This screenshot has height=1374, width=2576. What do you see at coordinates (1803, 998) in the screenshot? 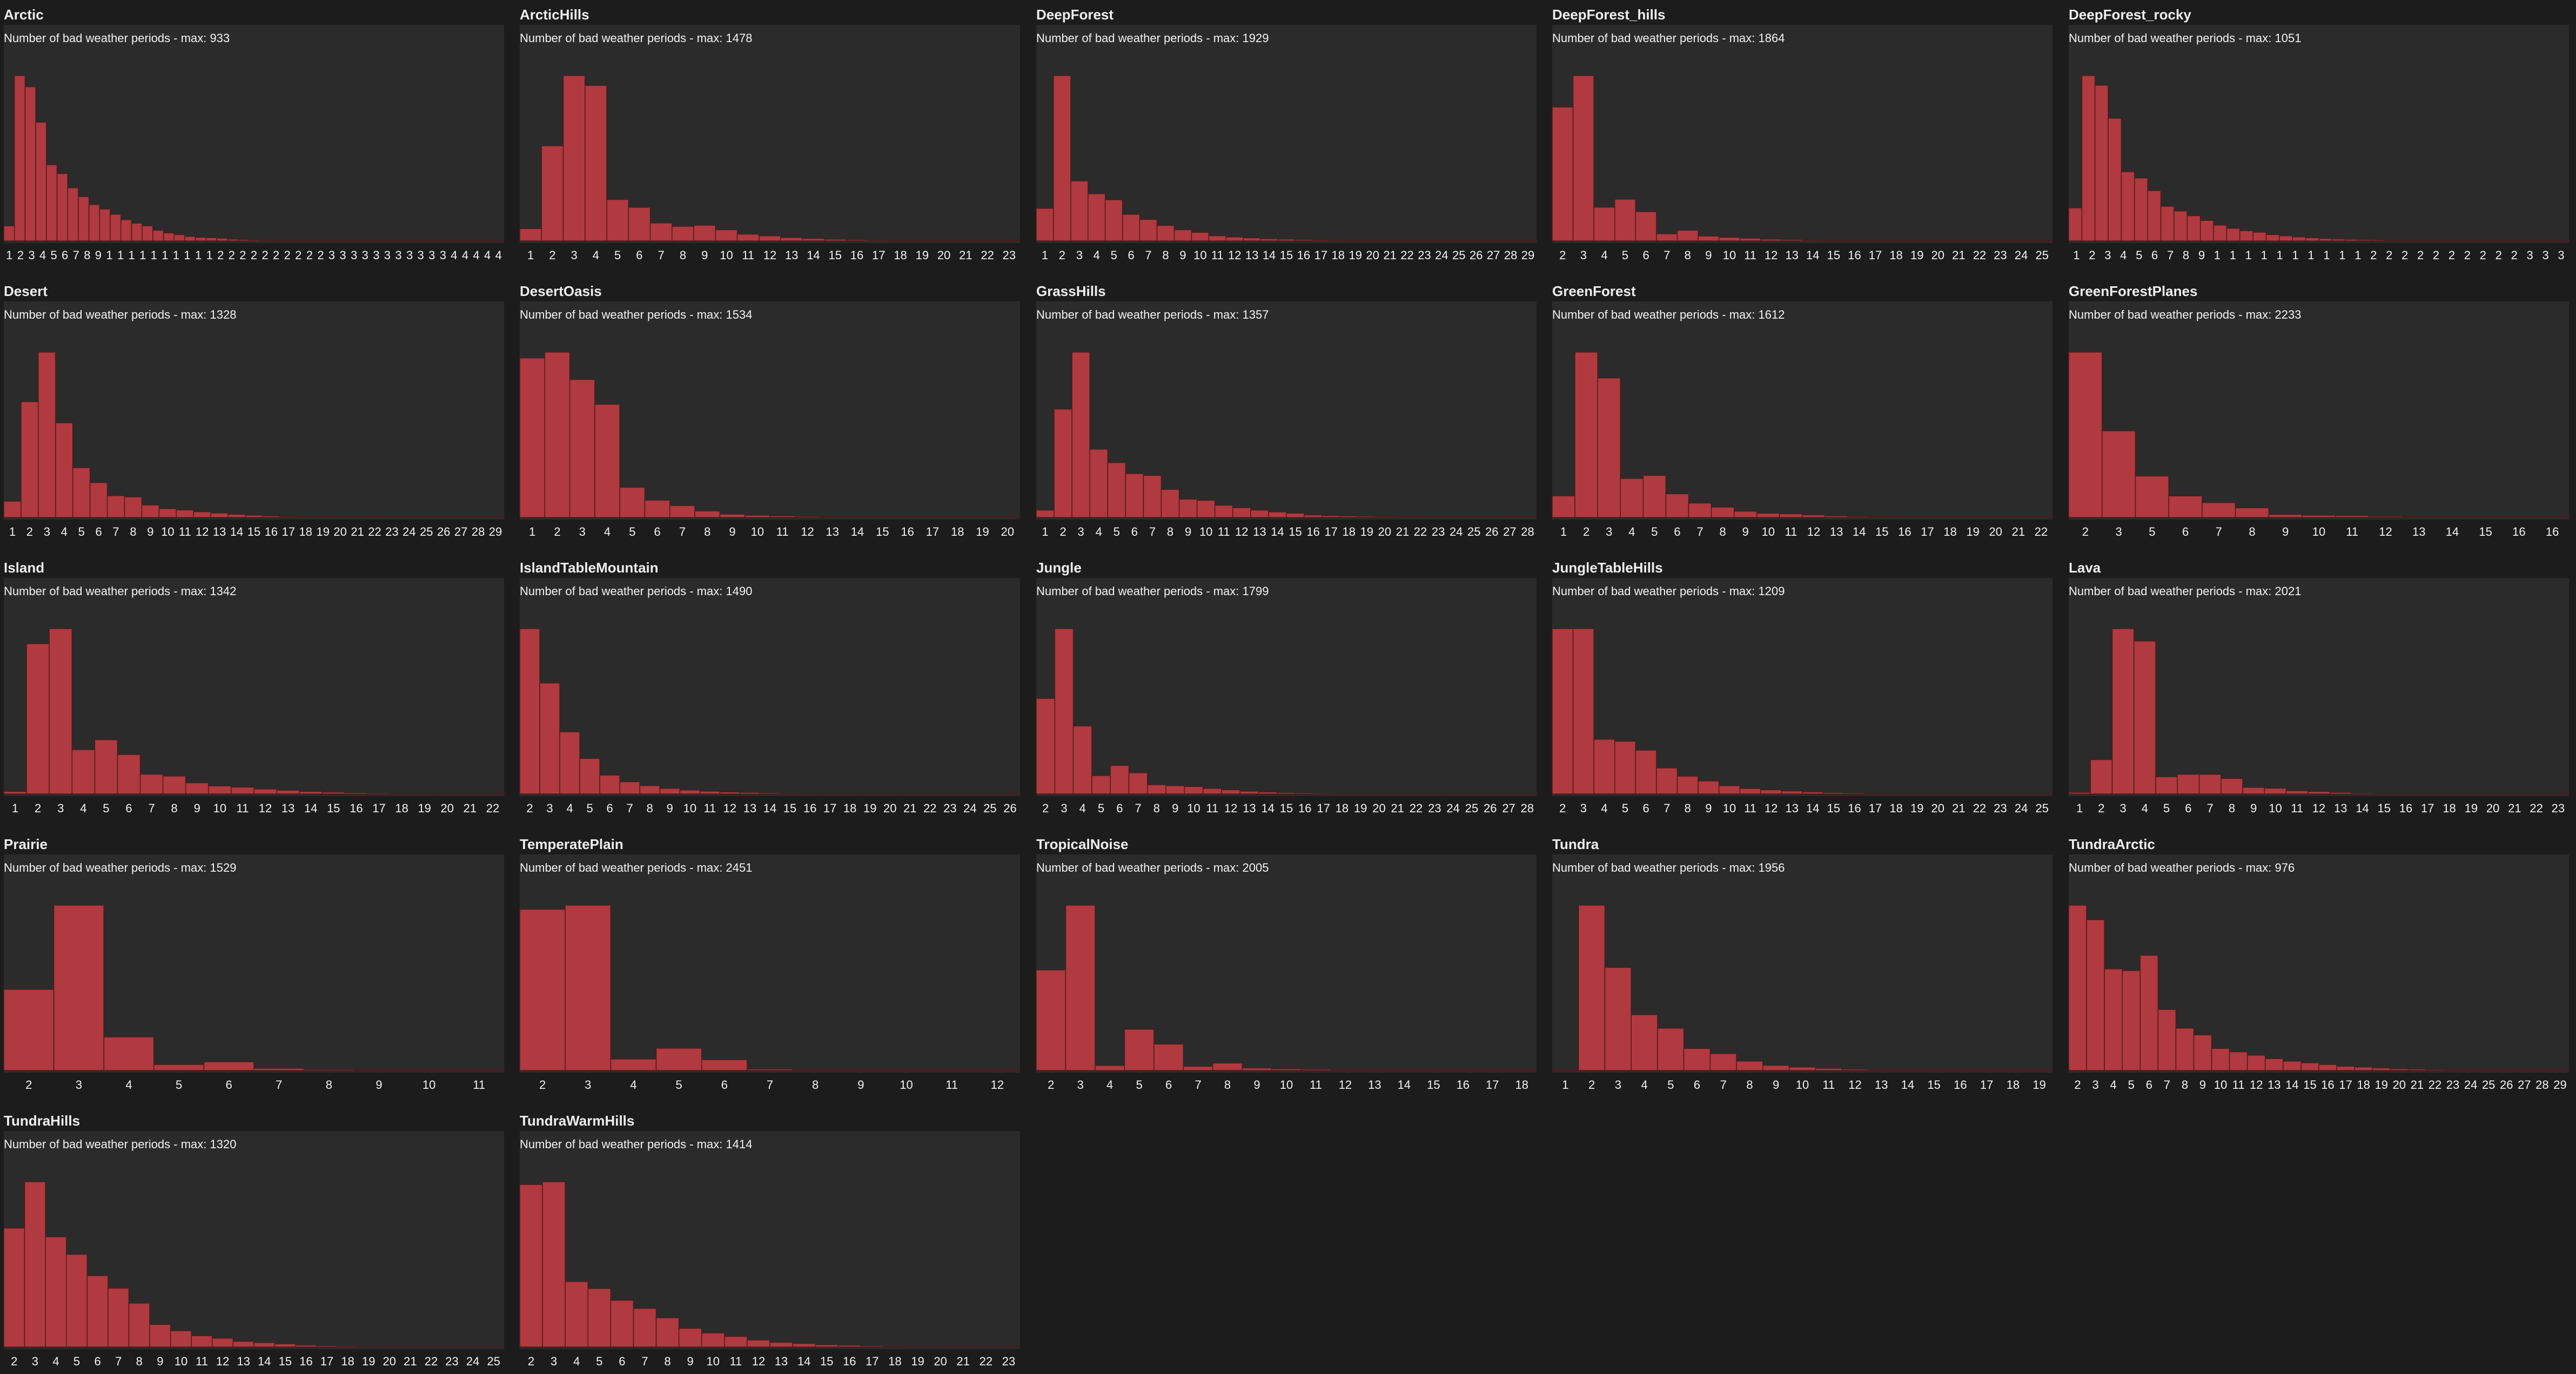
I see `histogram-svg: 1 2 3 4 5 6 7 8 9 10 11 12 13 14 15 16 17 18 19` at bounding box center [1803, 998].